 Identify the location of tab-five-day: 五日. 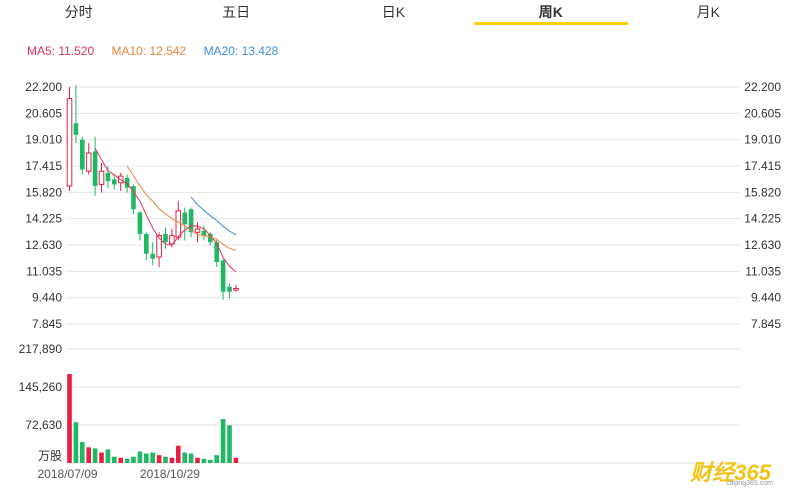
(236, 12).